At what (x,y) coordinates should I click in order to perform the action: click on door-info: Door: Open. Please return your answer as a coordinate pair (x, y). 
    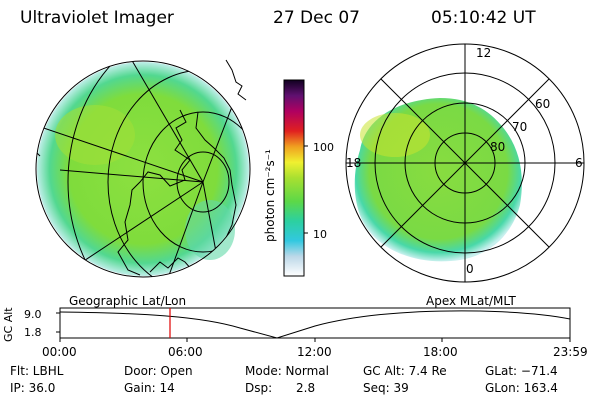
    Looking at the image, I should click on (158, 371).